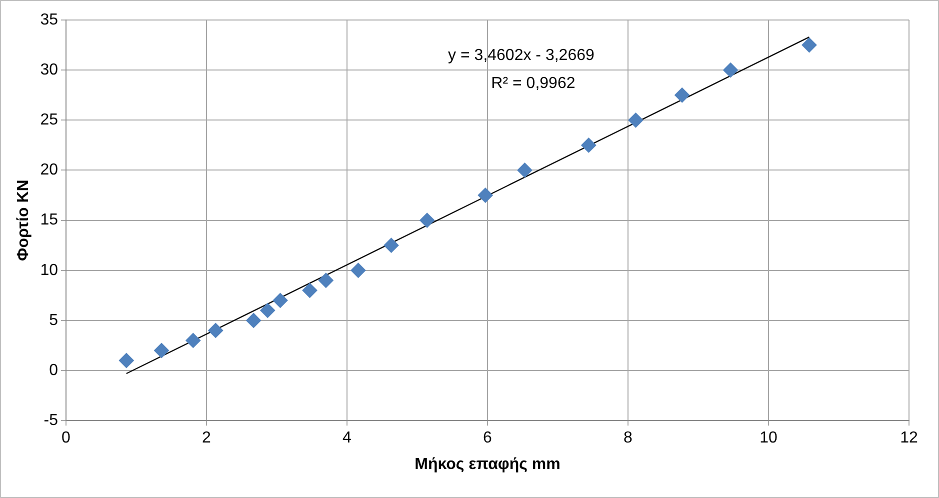 The width and height of the screenshot is (939, 498). I want to click on y-tick-label: 20, so click(49, 170).